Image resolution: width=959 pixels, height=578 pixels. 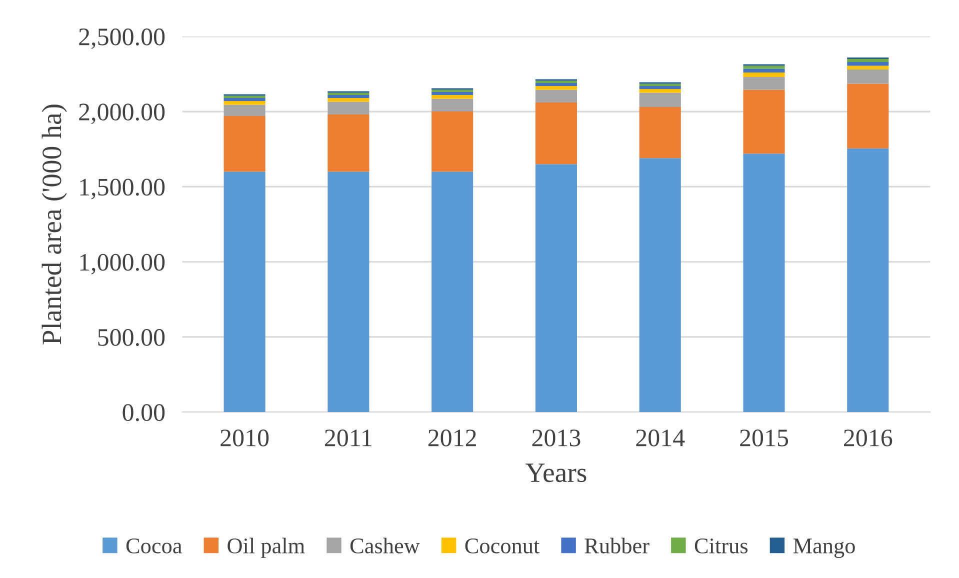 I want to click on y-axis-title: Planted area ('000 ha), so click(x=54, y=224).